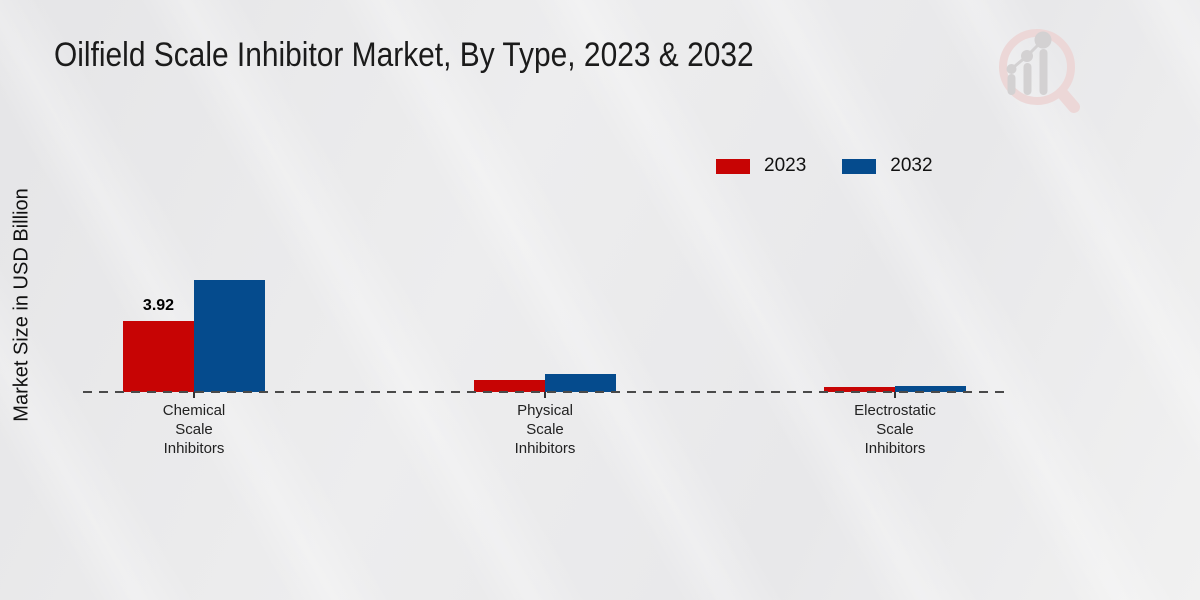  Describe the element at coordinates (194, 429) in the screenshot. I see `category-label-chemical-scale-inhibitors: Chemical Scale Inhibitors` at that location.